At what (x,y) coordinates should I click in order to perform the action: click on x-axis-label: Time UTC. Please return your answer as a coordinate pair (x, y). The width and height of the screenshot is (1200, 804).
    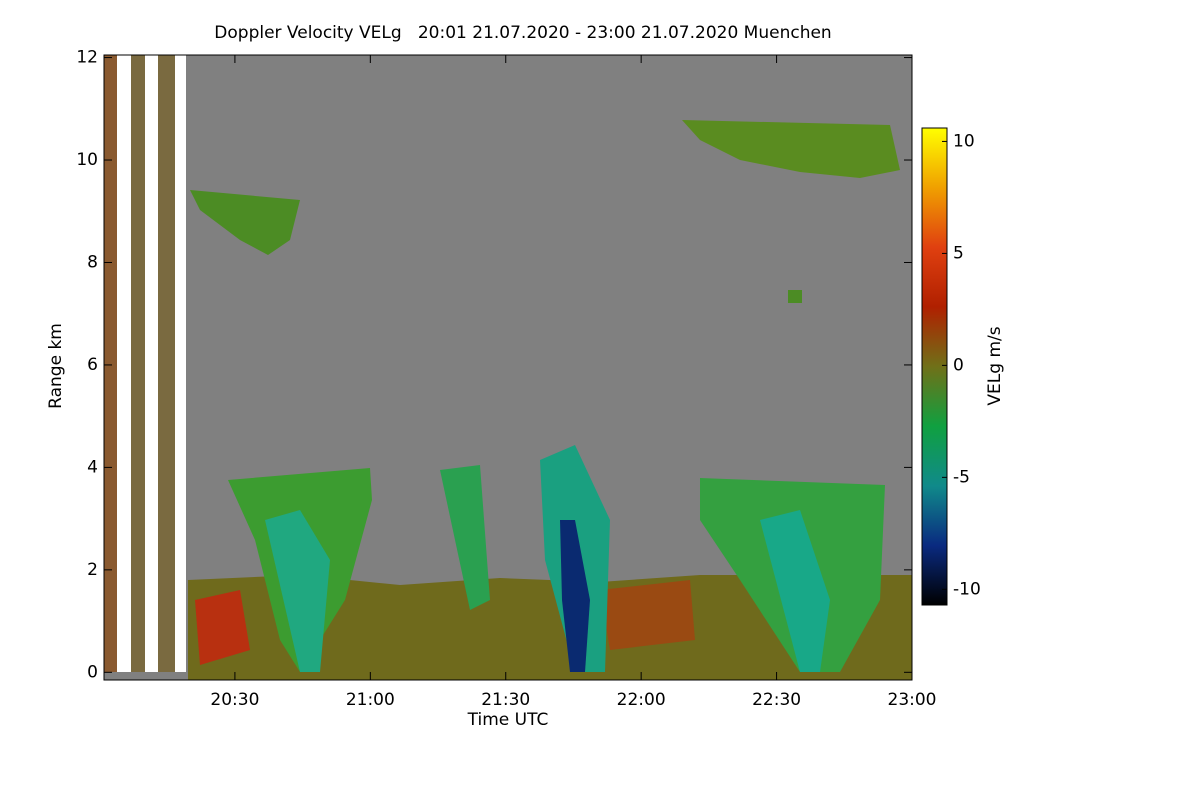
    Looking at the image, I should click on (508, 720).